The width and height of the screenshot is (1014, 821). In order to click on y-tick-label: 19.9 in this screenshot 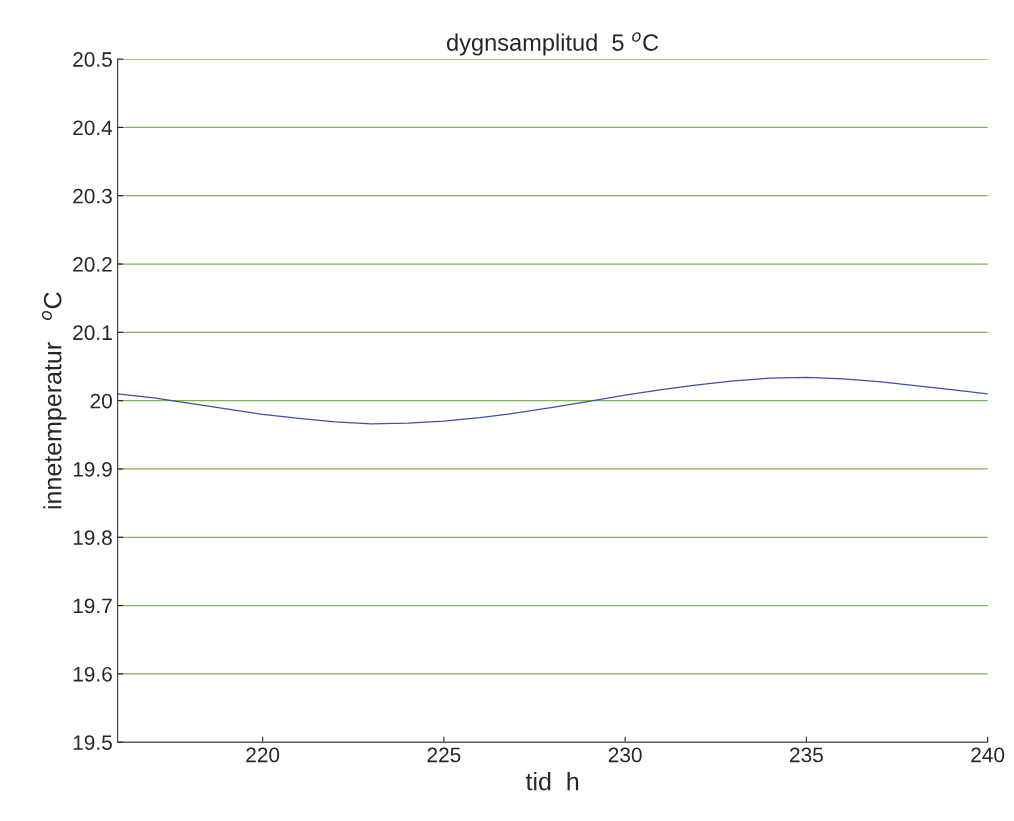, I will do `click(92, 469)`.